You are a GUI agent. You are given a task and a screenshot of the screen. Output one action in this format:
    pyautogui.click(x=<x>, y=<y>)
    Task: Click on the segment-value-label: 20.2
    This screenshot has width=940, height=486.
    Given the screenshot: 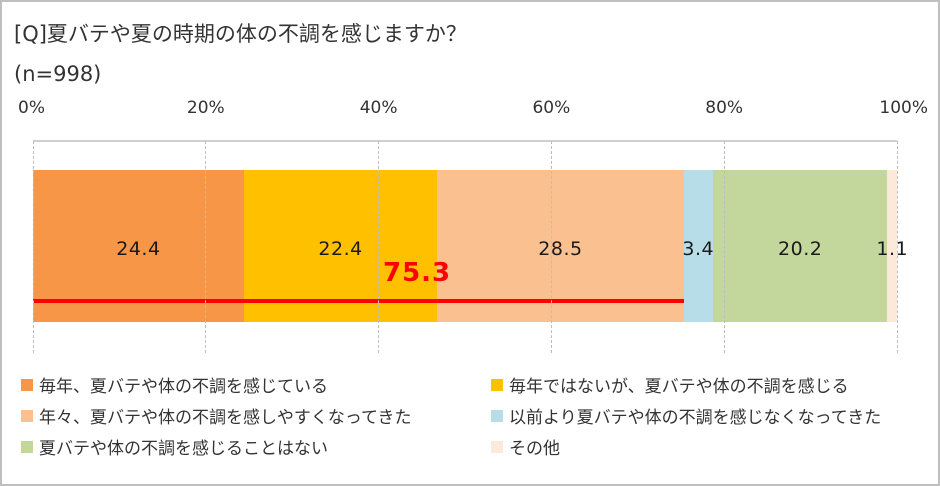 What is the action you would take?
    pyautogui.click(x=800, y=249)
    